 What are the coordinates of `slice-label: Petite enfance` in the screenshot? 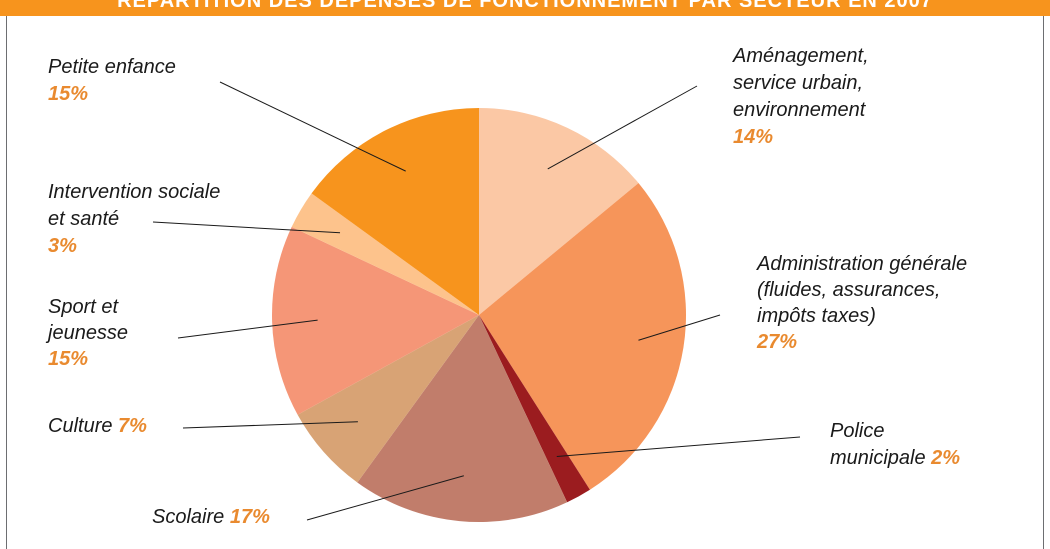 It's located at (112, 67).